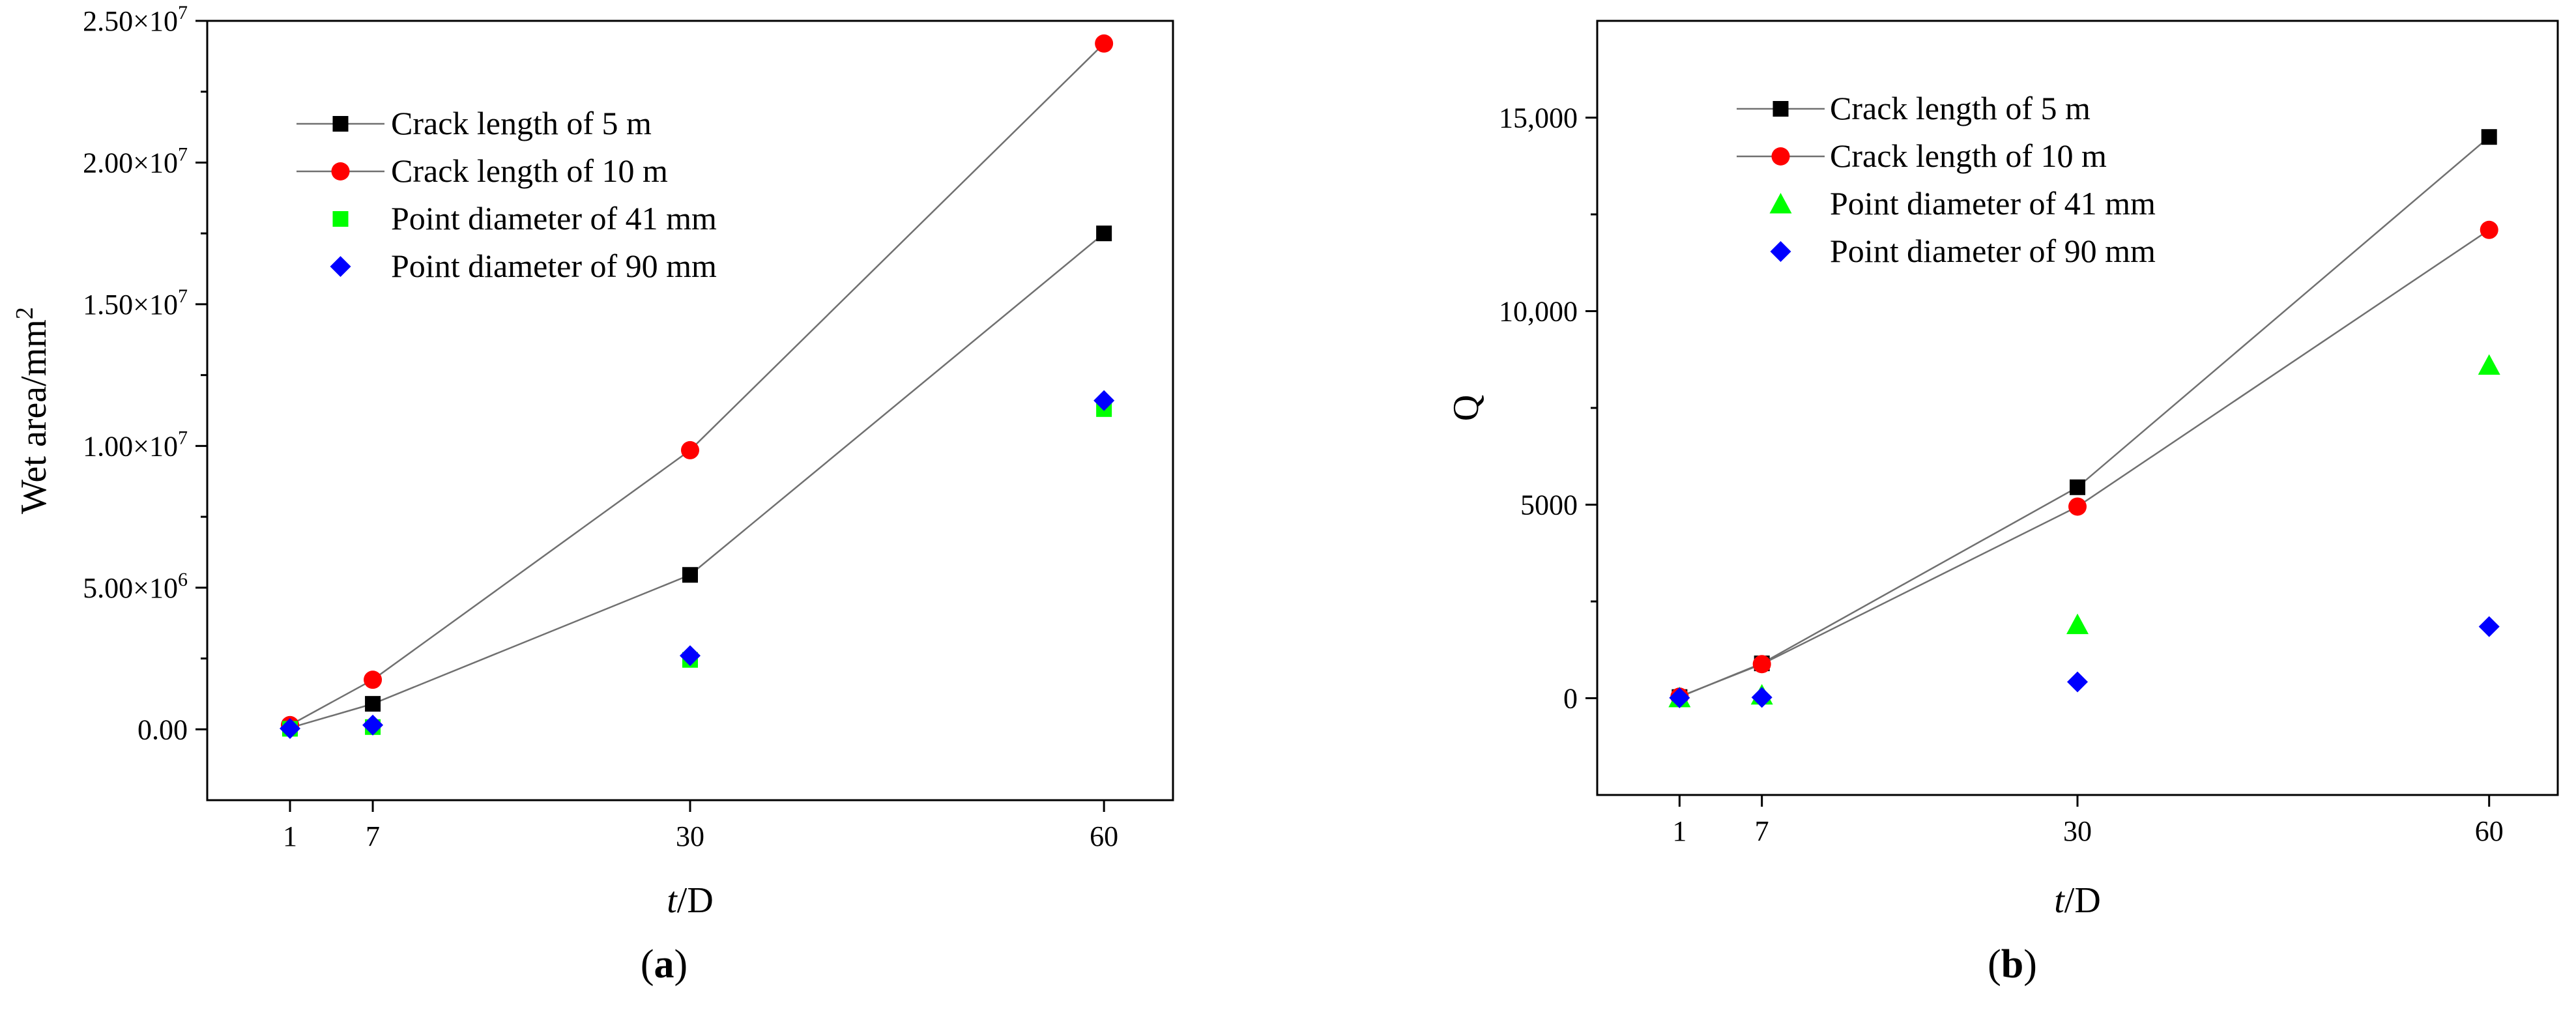  What do you see at coordinates (135, 19) in the screenshot?
I see `y-tick-label: 2.50×10⁷` at bounding box center [135, 19].